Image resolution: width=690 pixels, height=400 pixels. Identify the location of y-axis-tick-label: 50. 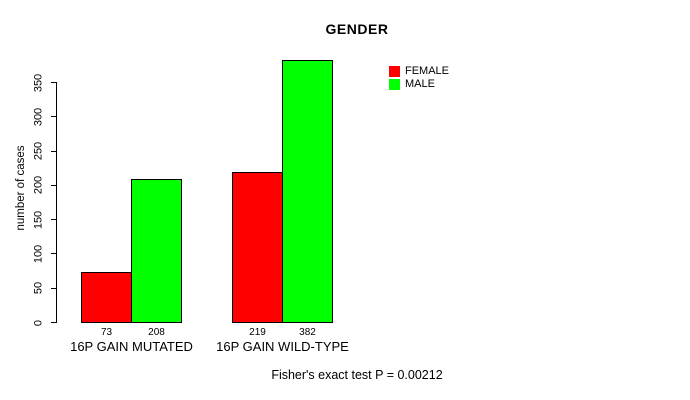
(38, 288).